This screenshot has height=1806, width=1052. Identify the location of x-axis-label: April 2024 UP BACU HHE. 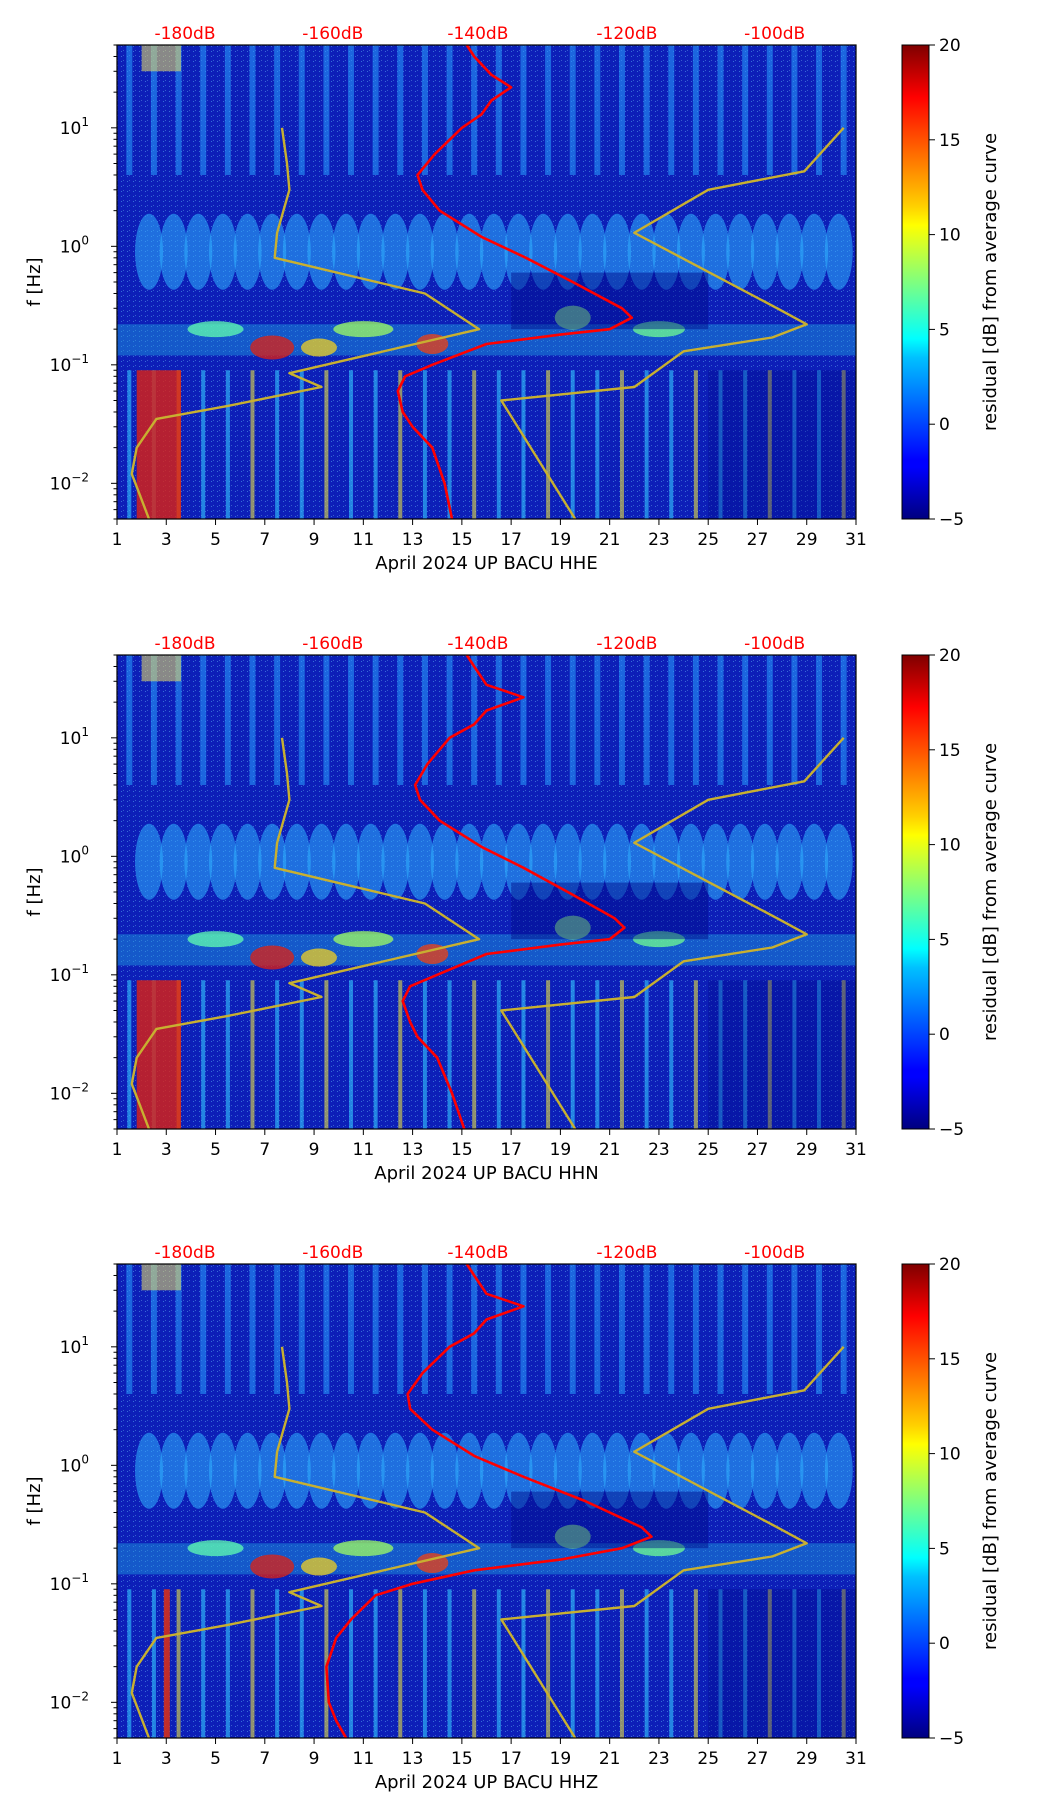
(486, 563).